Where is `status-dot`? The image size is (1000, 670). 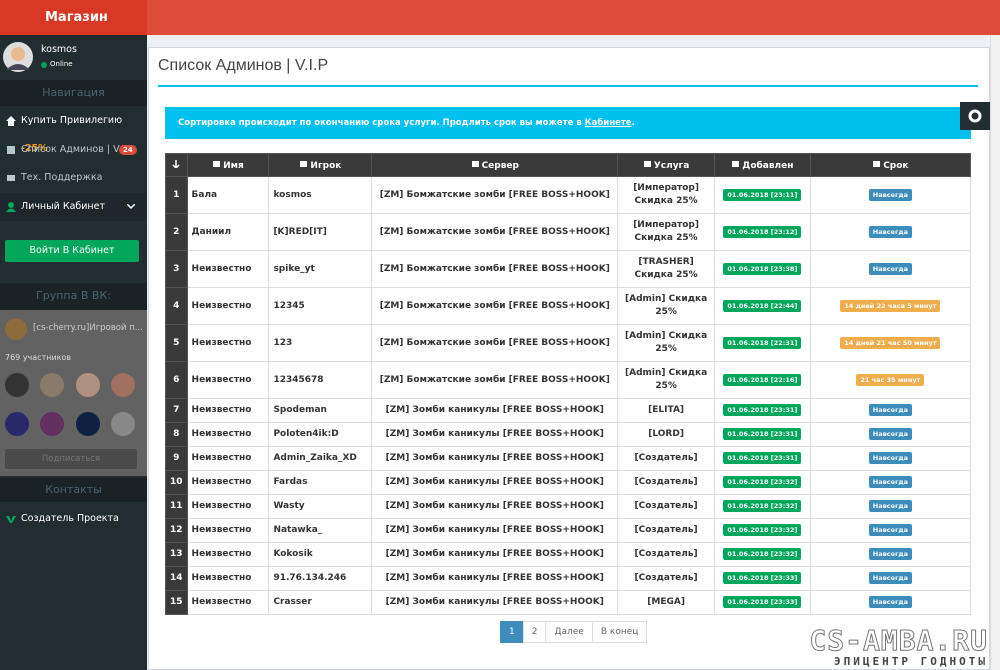
status-dot is located at coordinates (44, 65).